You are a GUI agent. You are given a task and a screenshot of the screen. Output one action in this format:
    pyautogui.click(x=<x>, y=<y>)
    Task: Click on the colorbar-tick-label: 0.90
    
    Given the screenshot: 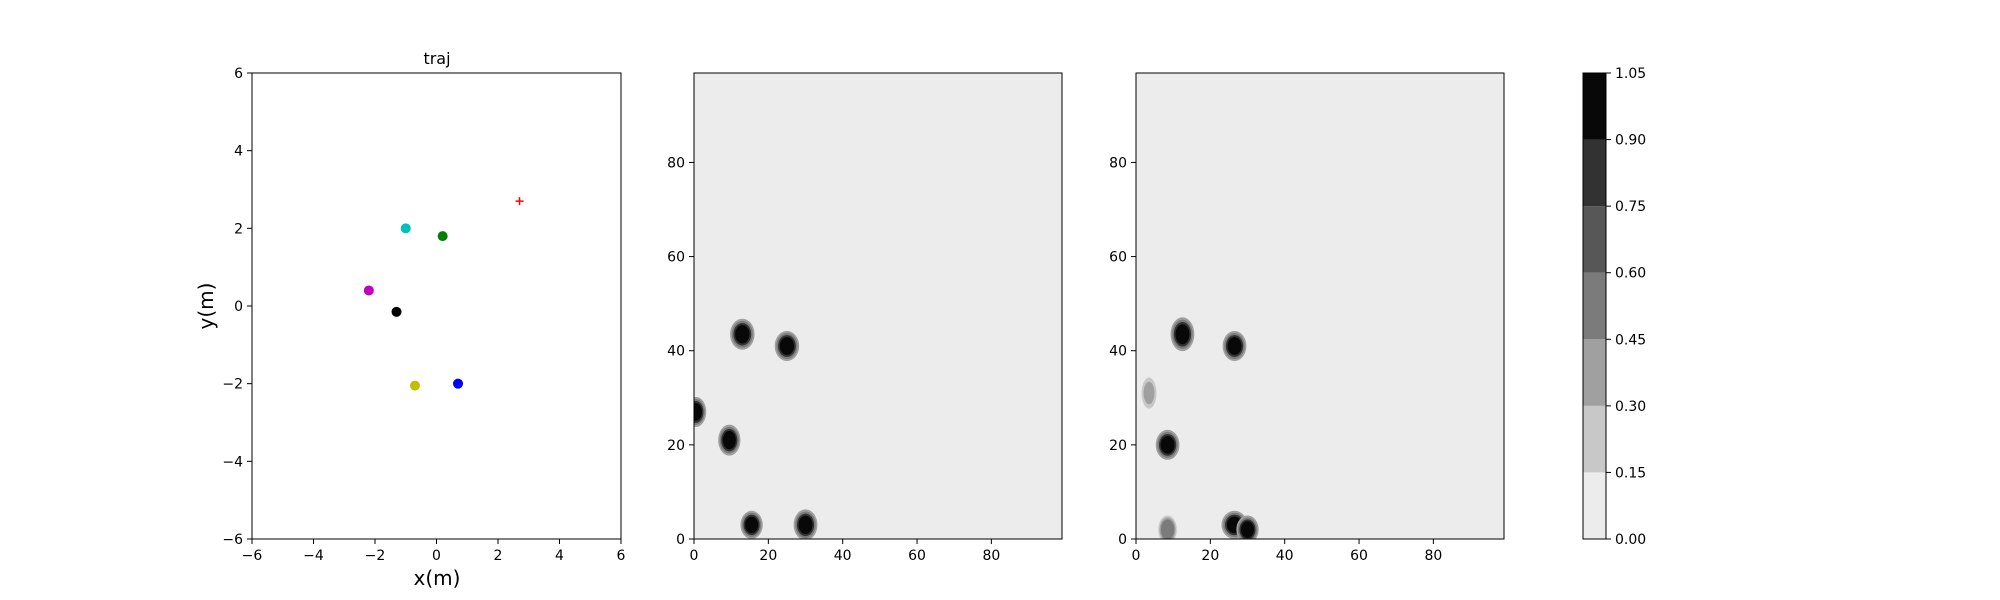 What is the action you would take?
    pyautogui.click(x=1630, y=141)
    